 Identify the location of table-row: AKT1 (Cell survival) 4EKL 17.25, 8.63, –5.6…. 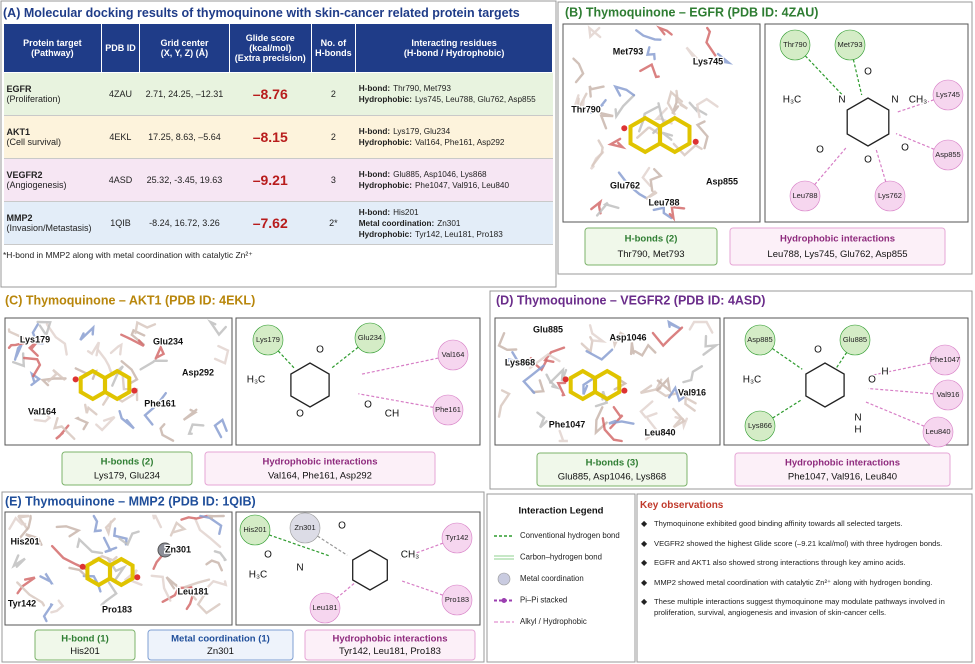
(278, 137).